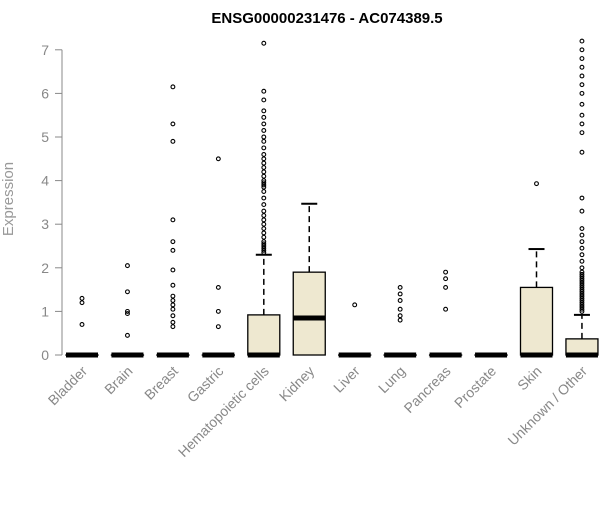 The image size is (600, 505). I want to click on x-tick-label: Bladder, so click(68, 386).